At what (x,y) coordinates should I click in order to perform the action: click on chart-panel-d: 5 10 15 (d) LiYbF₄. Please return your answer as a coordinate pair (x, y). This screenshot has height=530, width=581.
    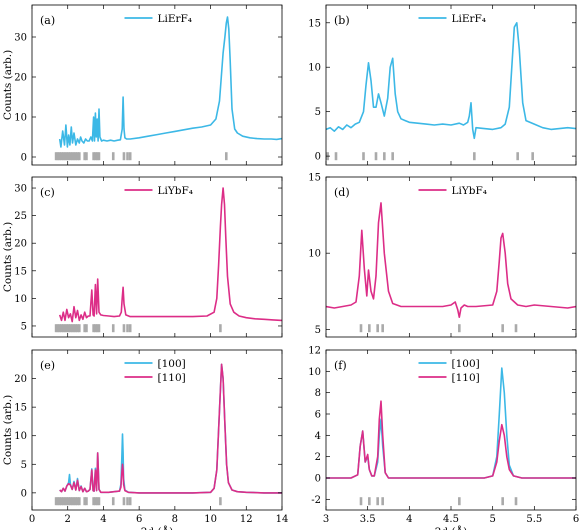
    Looking at the image, I should click on (442, 255).